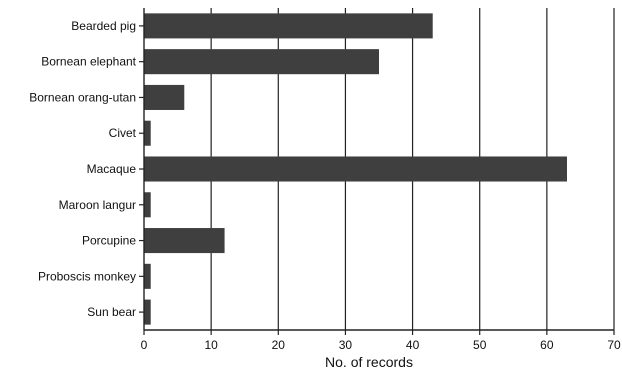 This screenshot has height=374, width=622. What do you see at coordinates (82, 97) in the screenshot?
I see `category-label: Bornean orang-utan` at bounding box center [82, 97].